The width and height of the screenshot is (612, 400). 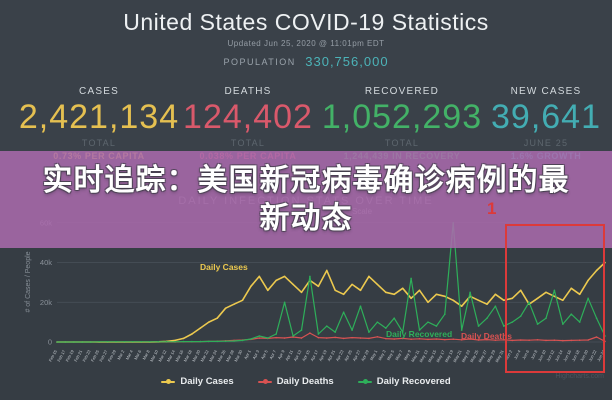 What do you see at coordinates (482, 355) in the screenshot?
I see `x-tick-label: May 27` at bounding box center [482, 355].